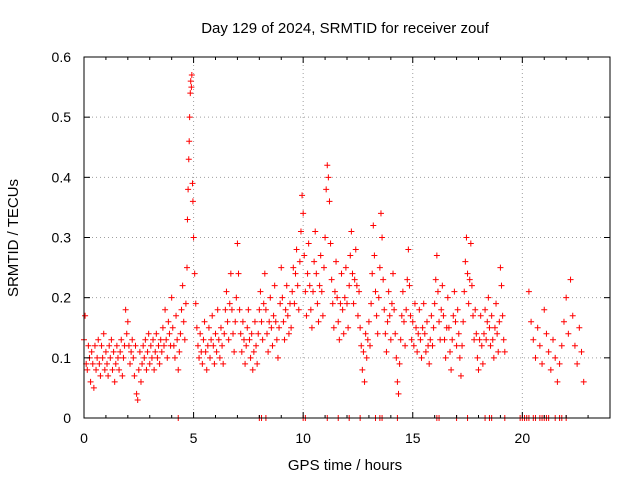 The height and width of the screenshot is (480, 640). Describe the element at coordinates (62, 177) in the screenshot. I see `y-tick-label: 0.4` at that location.